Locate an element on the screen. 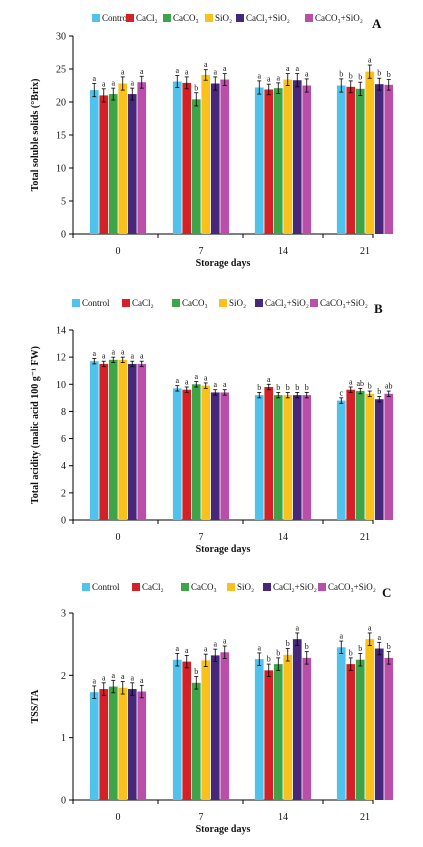 Image resolution: width=423 pixels, height=847 pixels. x-tick-label: 21 is located at coordinates (365, 817).